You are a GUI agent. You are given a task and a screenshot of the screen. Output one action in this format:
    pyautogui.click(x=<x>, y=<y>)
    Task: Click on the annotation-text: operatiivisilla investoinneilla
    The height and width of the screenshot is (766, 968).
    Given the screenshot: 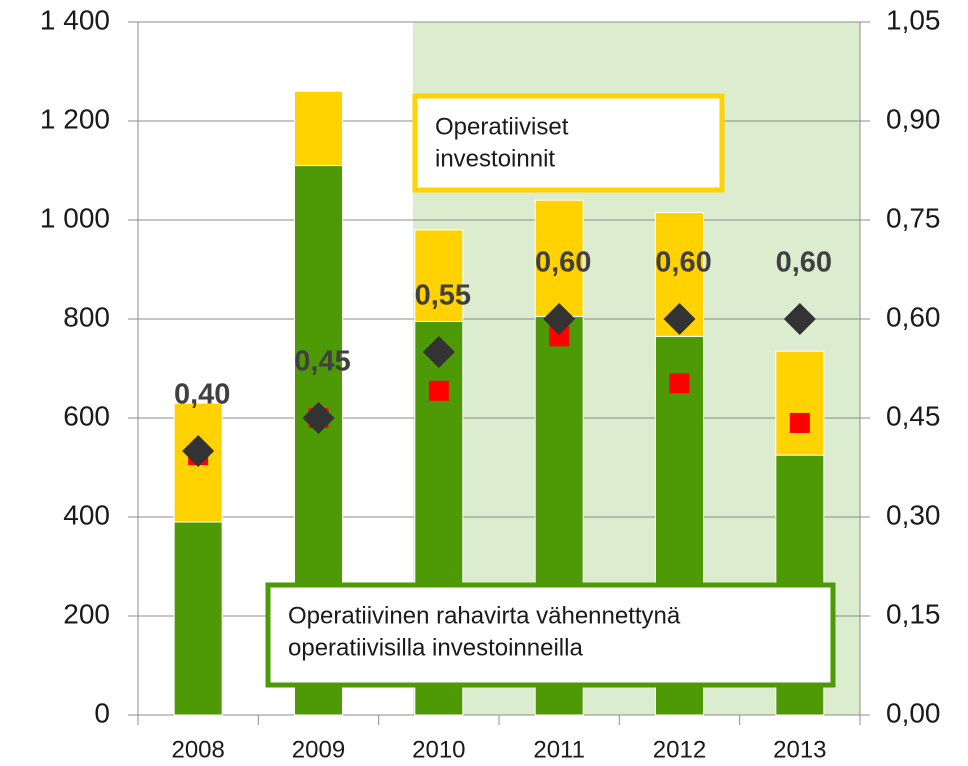 What is the action you would take?
    pyautogui.click(x=435, y=647)
    